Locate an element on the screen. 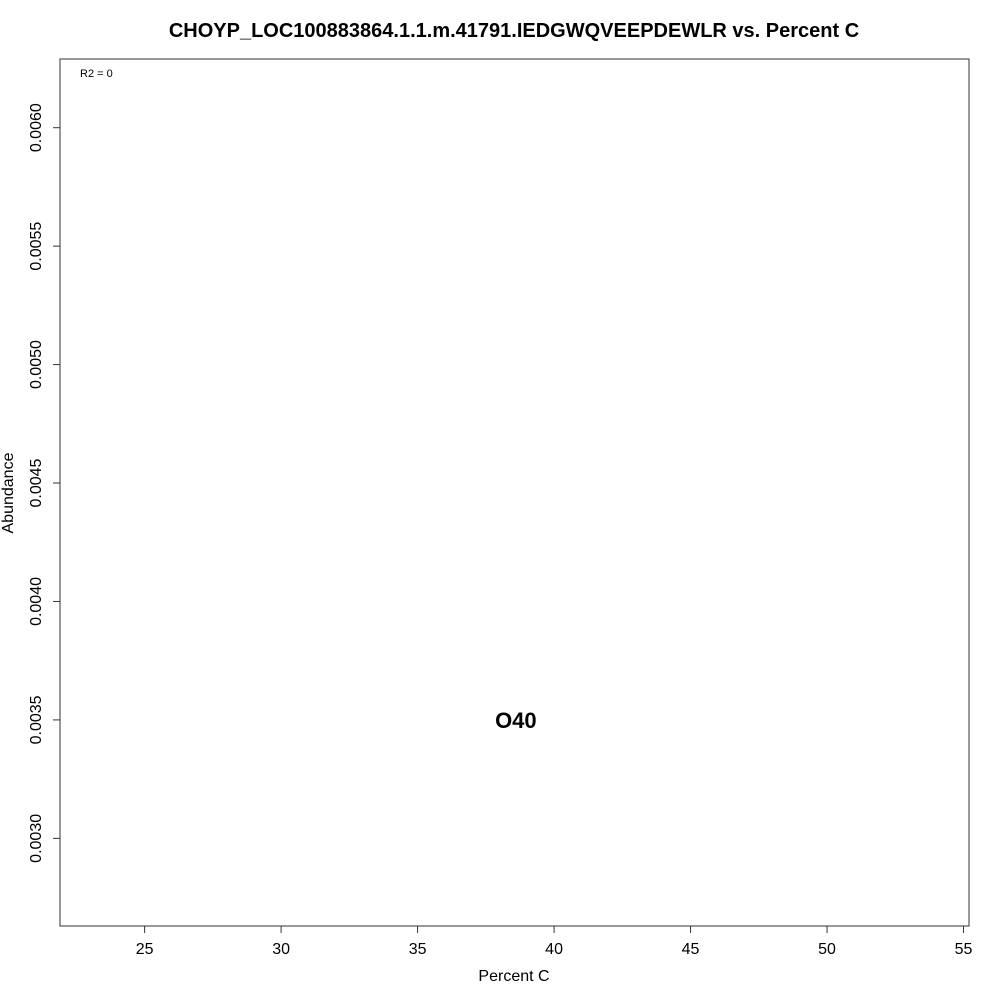 Image resolution: width=1000 pixels, height=1000 pixels. r2-annotation: R2 = 0 is located at coordinates (96, 74).